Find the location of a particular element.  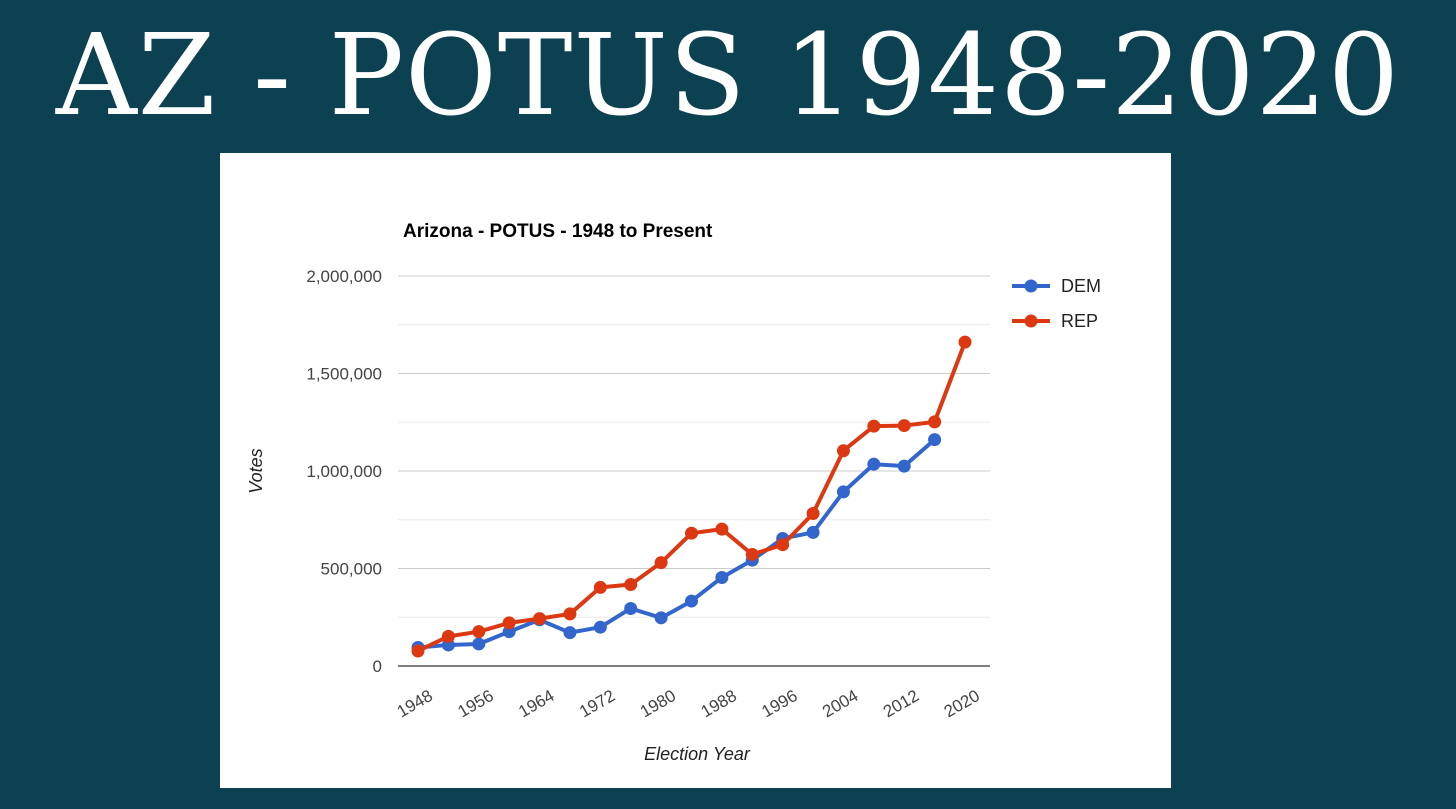

y-tick-label: 1,000,000 is located at coordinates (344, 471).